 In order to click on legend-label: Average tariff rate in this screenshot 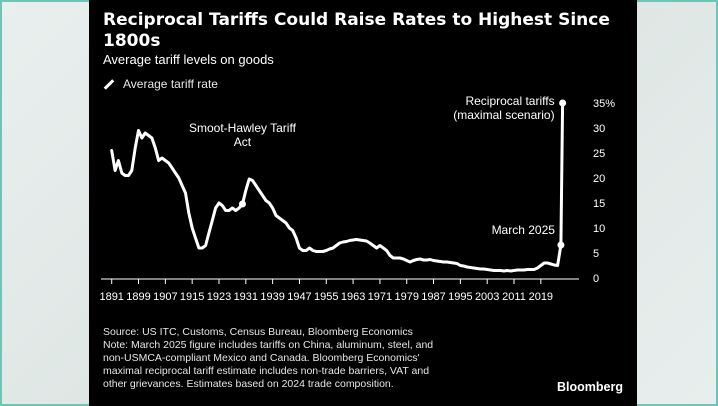, I will do `click(170, 84)`.